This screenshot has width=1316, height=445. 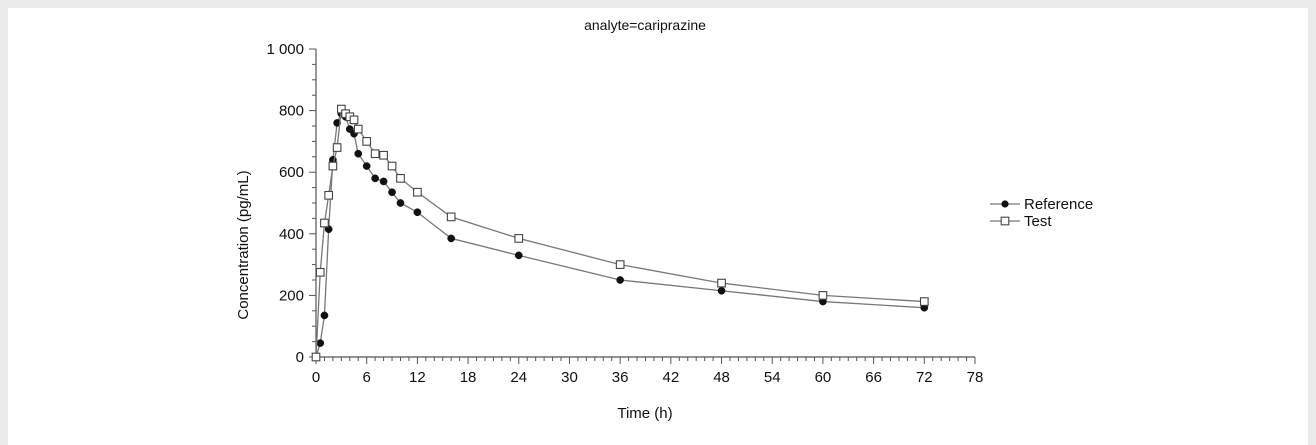 What do you see at coordinates (772, 377) in the screenshot?
I see `x-tick-label: 54` at bounding box center [772, 377].